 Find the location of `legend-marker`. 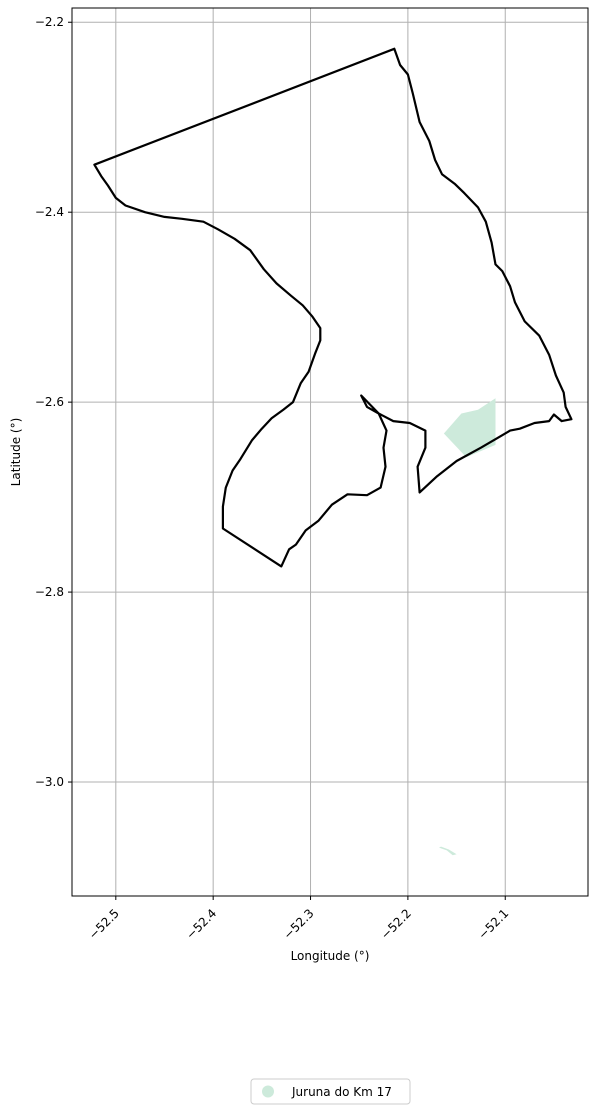

legend-marker is located at coordinates (268, 1091).